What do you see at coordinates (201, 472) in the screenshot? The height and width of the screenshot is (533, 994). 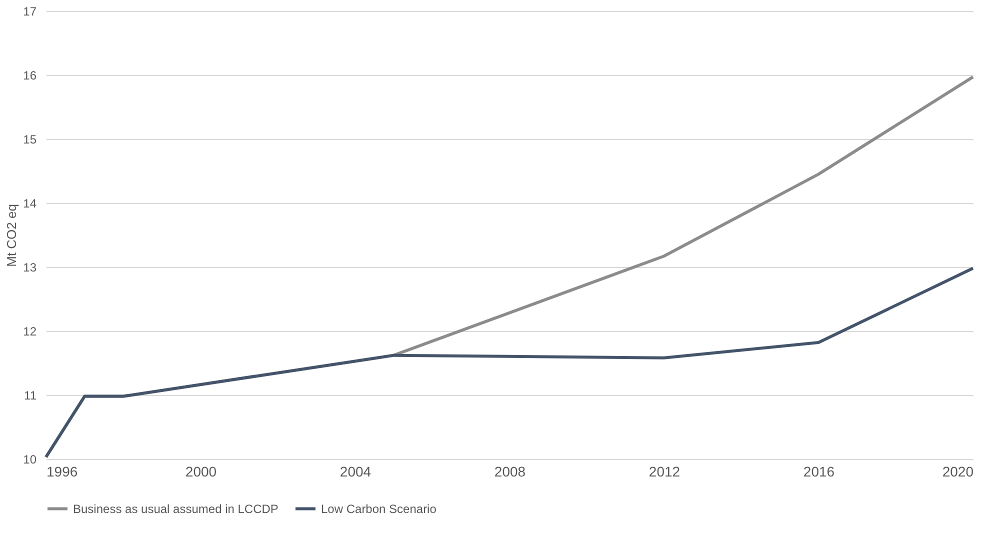 I see `x-tick-label: 2000` at bounding box center [201, 472].